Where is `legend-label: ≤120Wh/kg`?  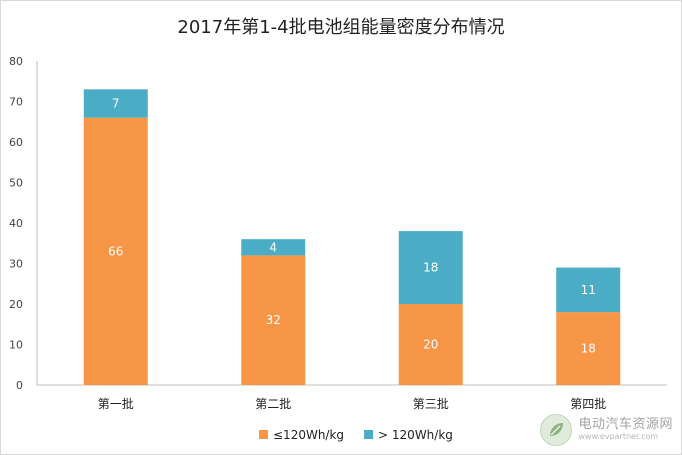
legend-label: ≤120Wh/kg is located at coordinates (308, 435).